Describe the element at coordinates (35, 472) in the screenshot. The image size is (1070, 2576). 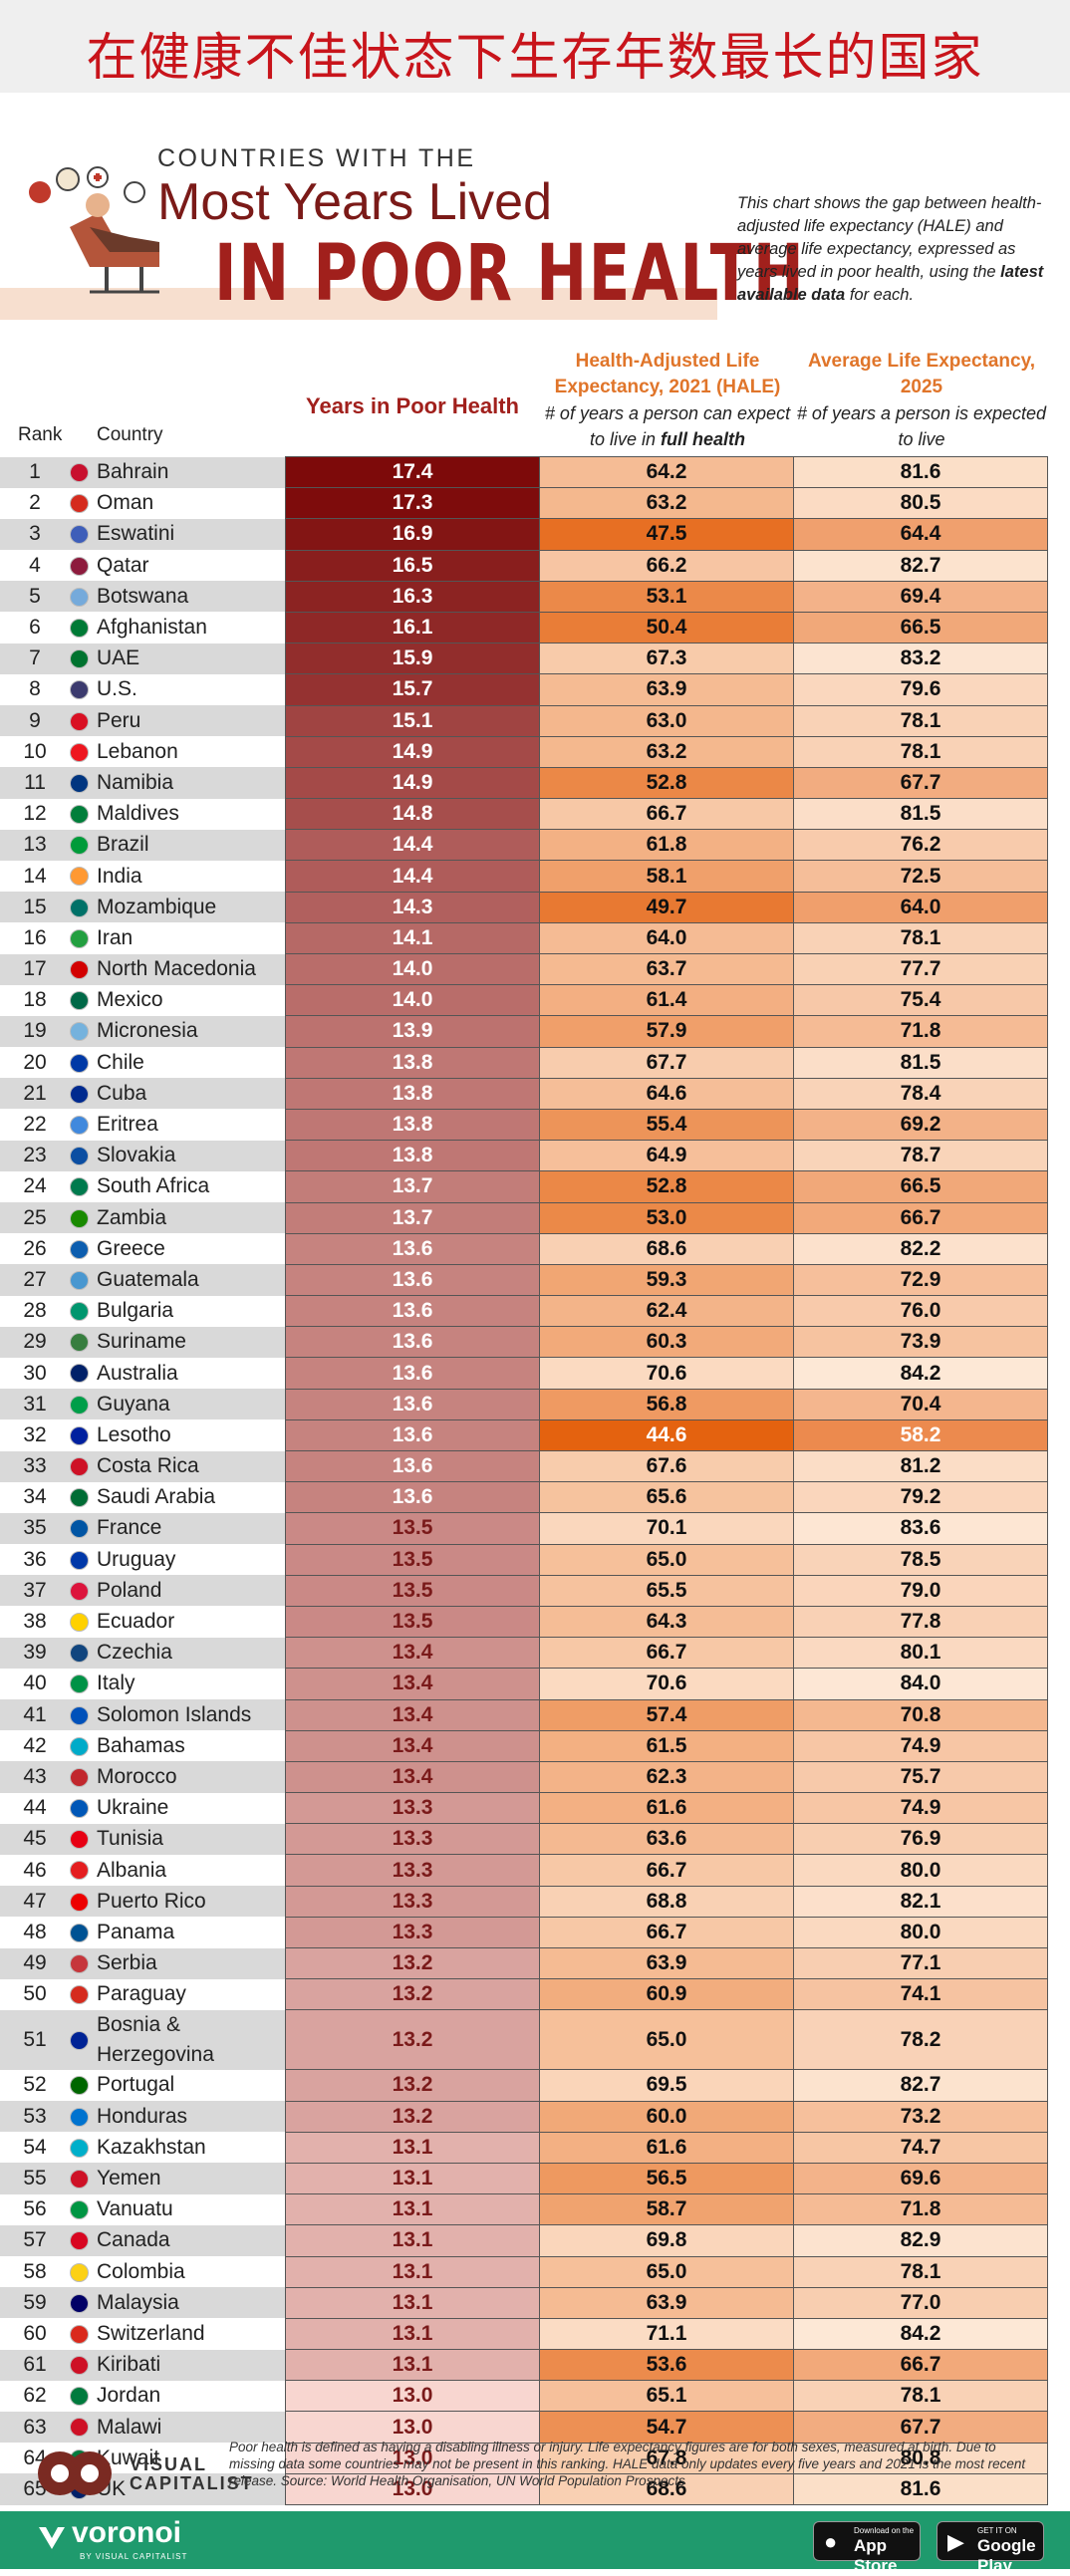
I see `rank-cell: 1` at that location.